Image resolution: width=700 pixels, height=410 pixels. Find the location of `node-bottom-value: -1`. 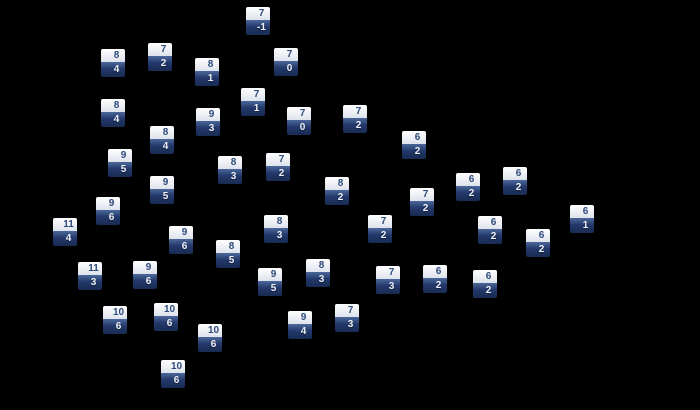

node-bottom-value: -1 is located at coordinates (258, 27).